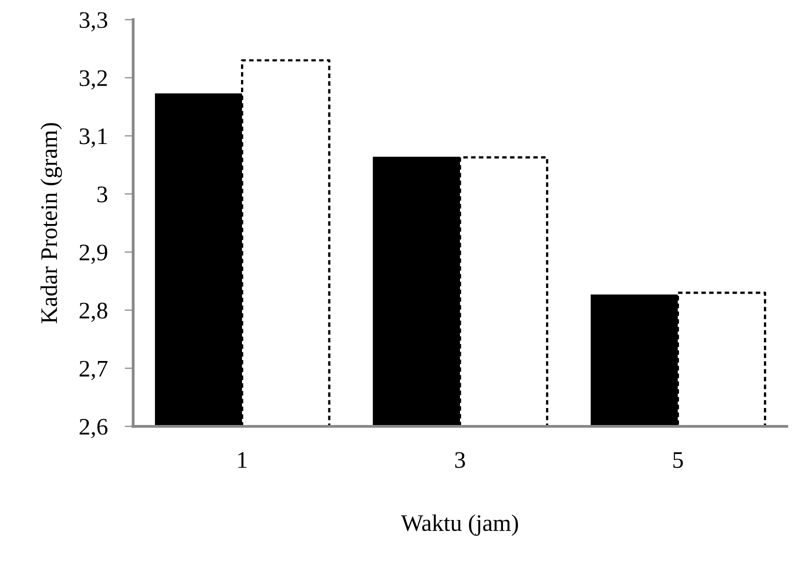 The image size is (807, 561). Describe the element at coordinates (678, 460) in the screenshot. I see `x-tick-label: 5` at that location.